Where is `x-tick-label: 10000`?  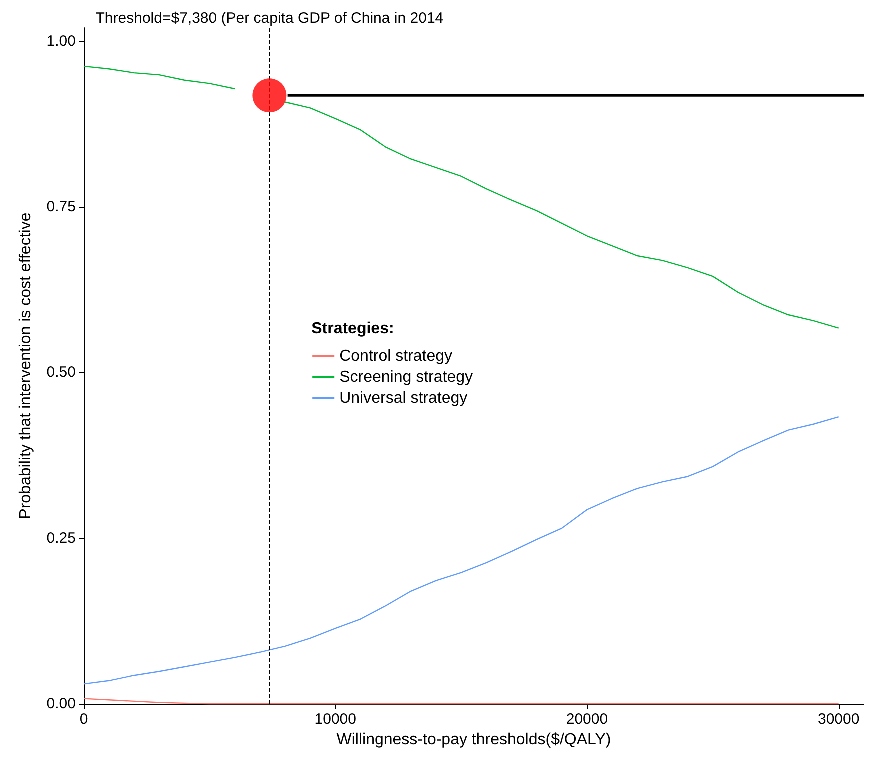
x-tick-label: 10000 is located at coordinates (335, 719).